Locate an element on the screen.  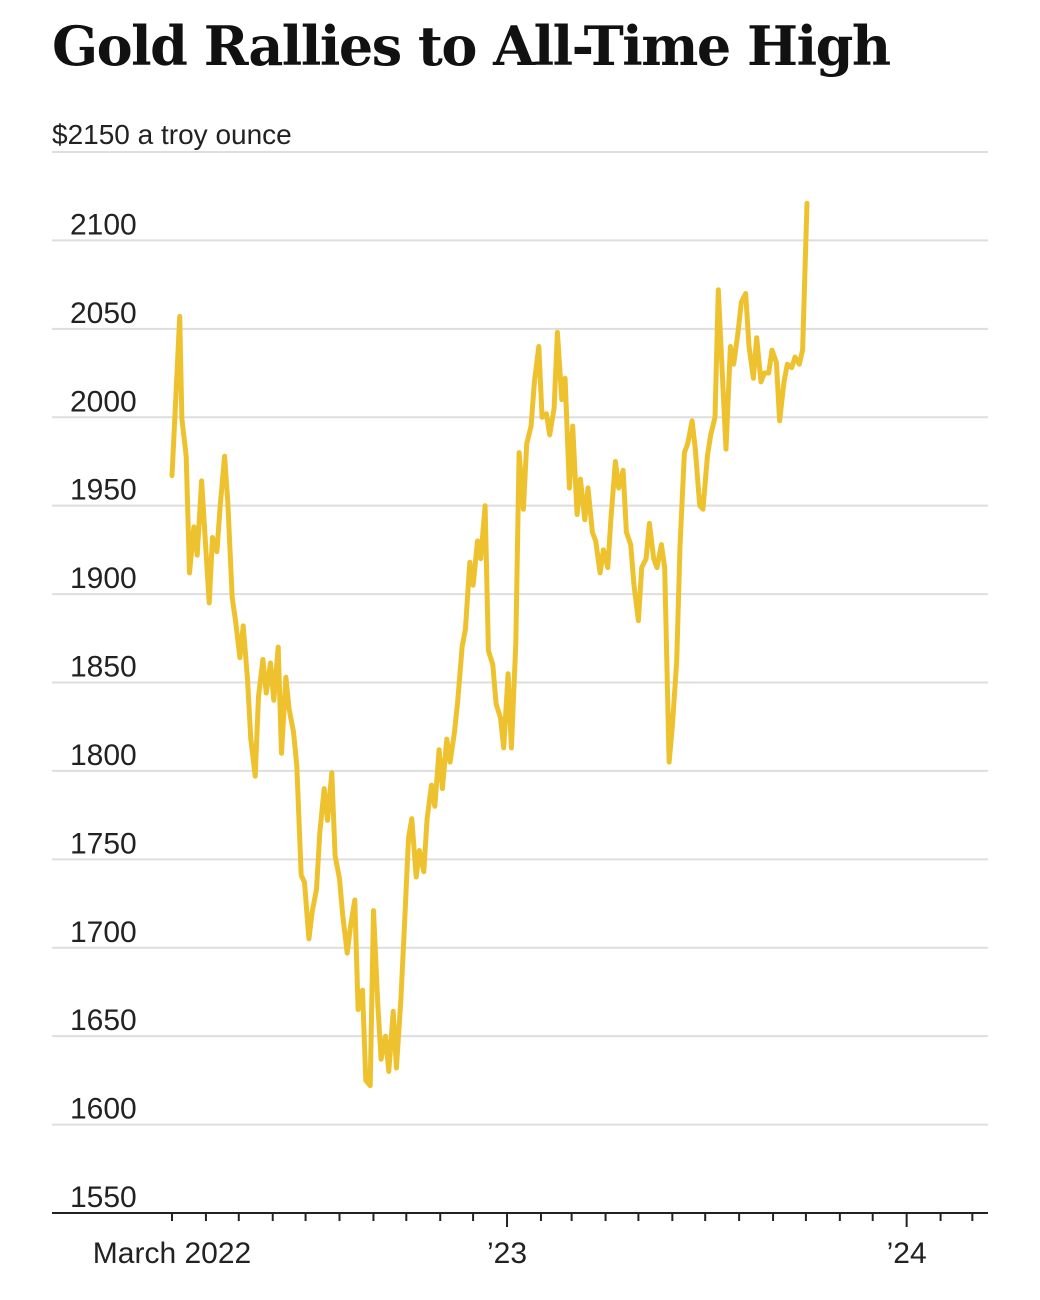
x-tick-label: ’23 is located at coordinates (507, 1253).